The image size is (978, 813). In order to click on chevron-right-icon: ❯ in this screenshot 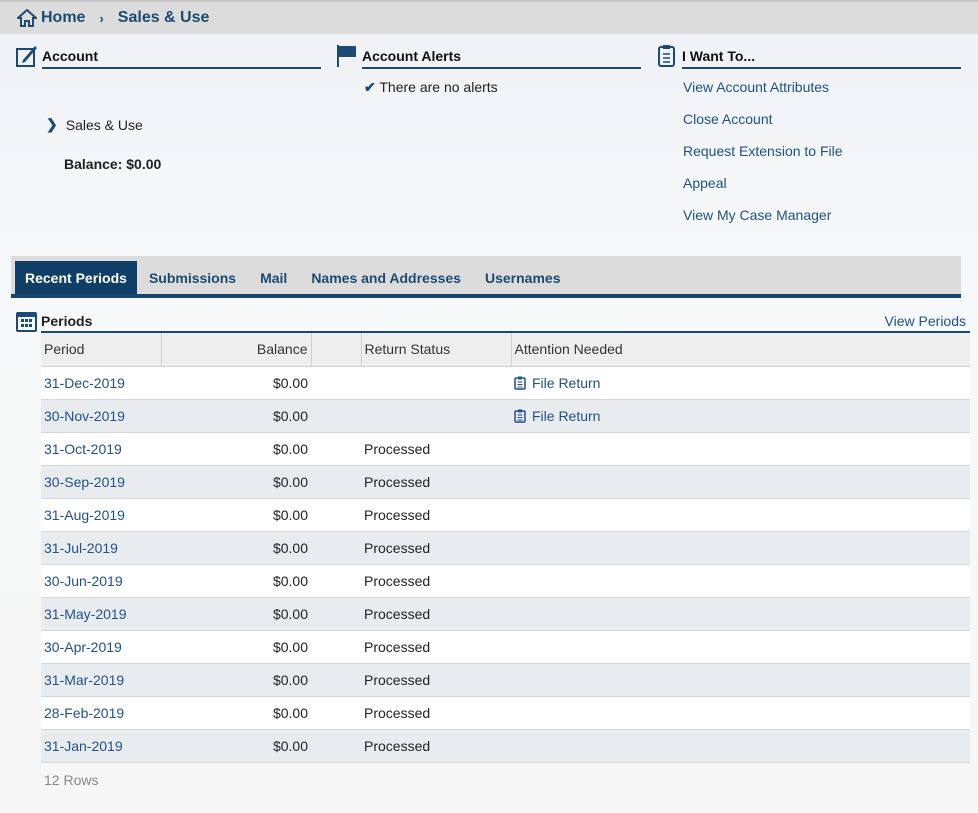, I will do `click(52, 124)`.